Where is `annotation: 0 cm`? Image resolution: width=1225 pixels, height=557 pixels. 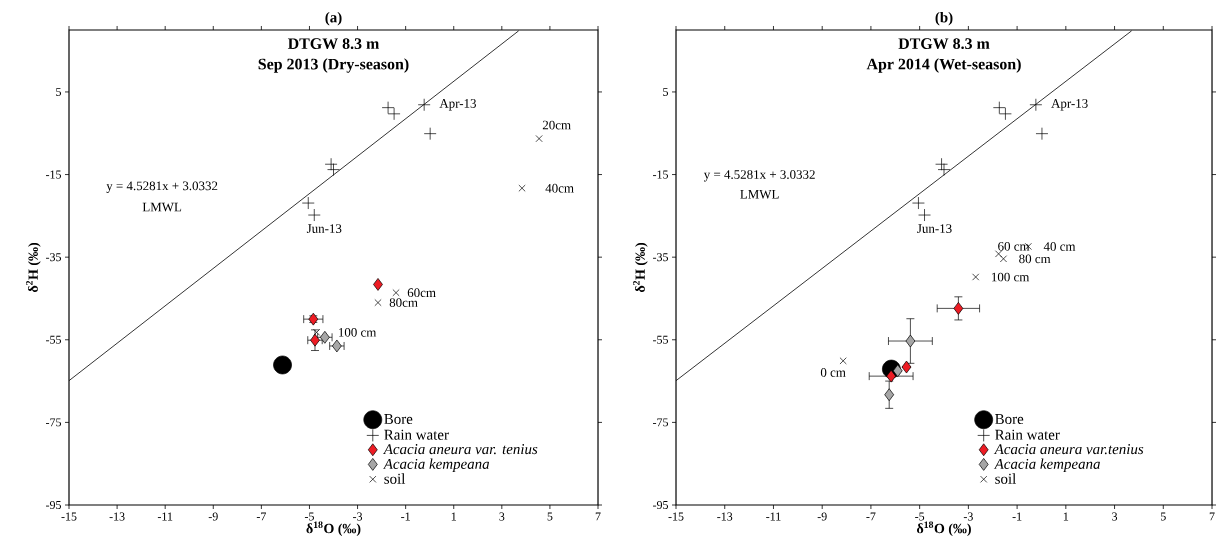
annotation: 0 cm is located at coordinates (833, 372).